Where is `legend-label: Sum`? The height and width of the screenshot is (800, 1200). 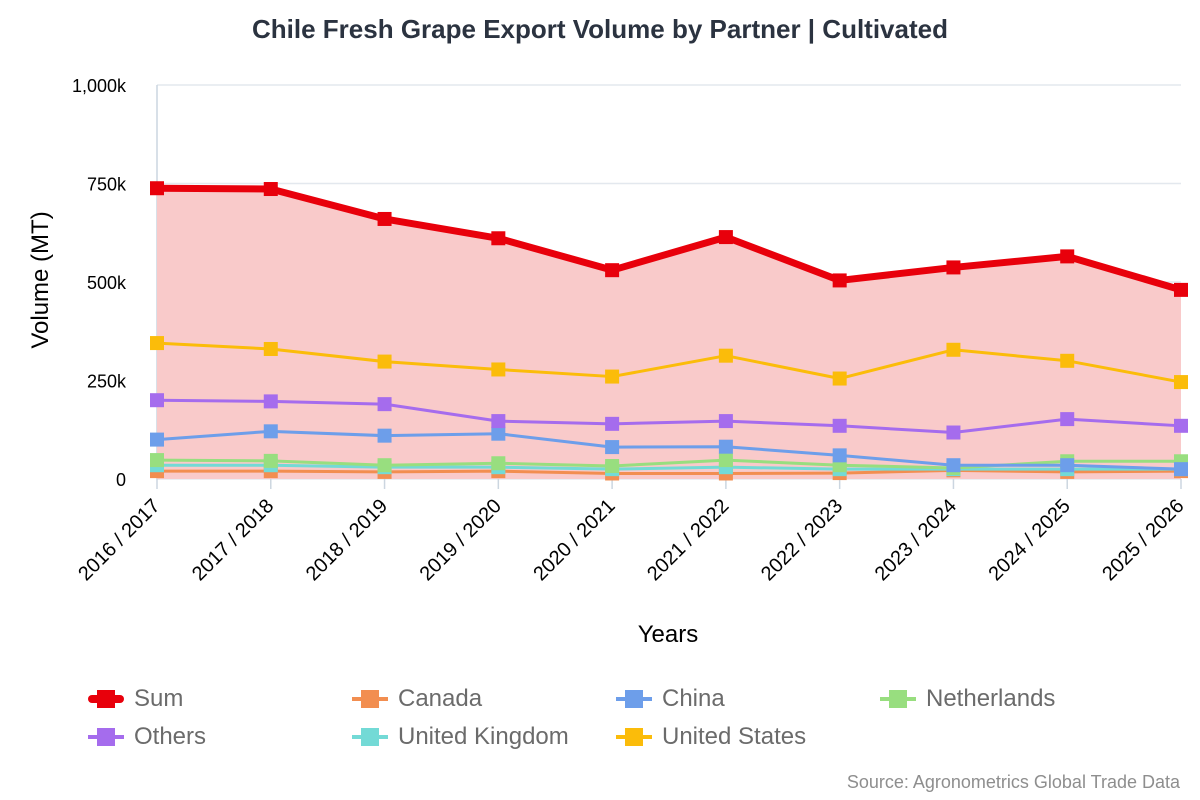
legend-label: Sum is located at coordinates (159, 698).